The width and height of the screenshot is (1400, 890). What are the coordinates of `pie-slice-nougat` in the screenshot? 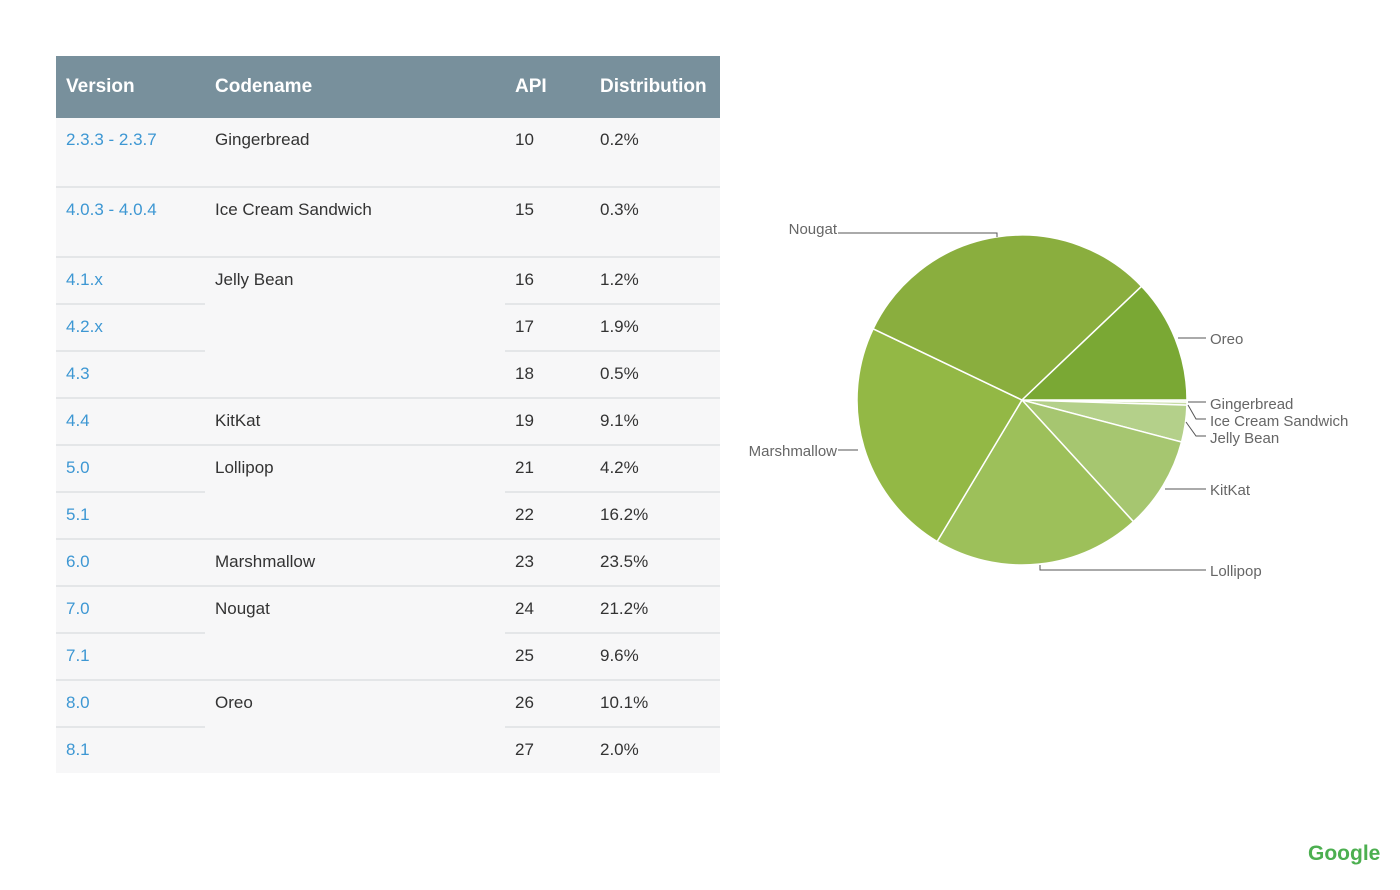 It's located at (1007, 317).